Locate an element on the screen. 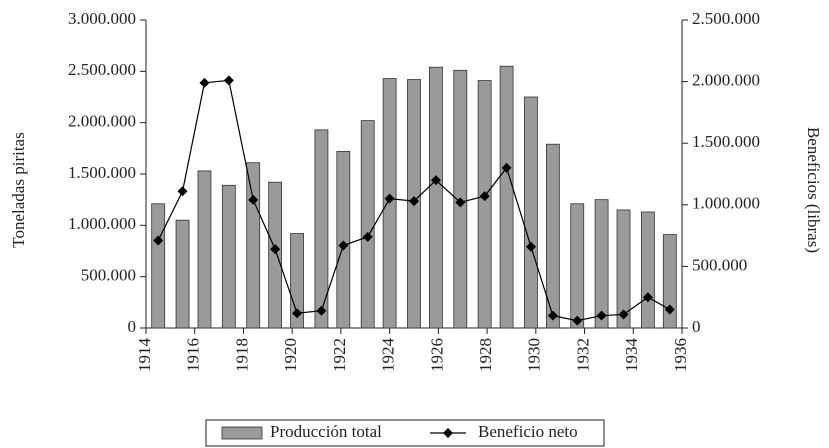  x-tick-label: 1920 is located at coordinates (290, 355).